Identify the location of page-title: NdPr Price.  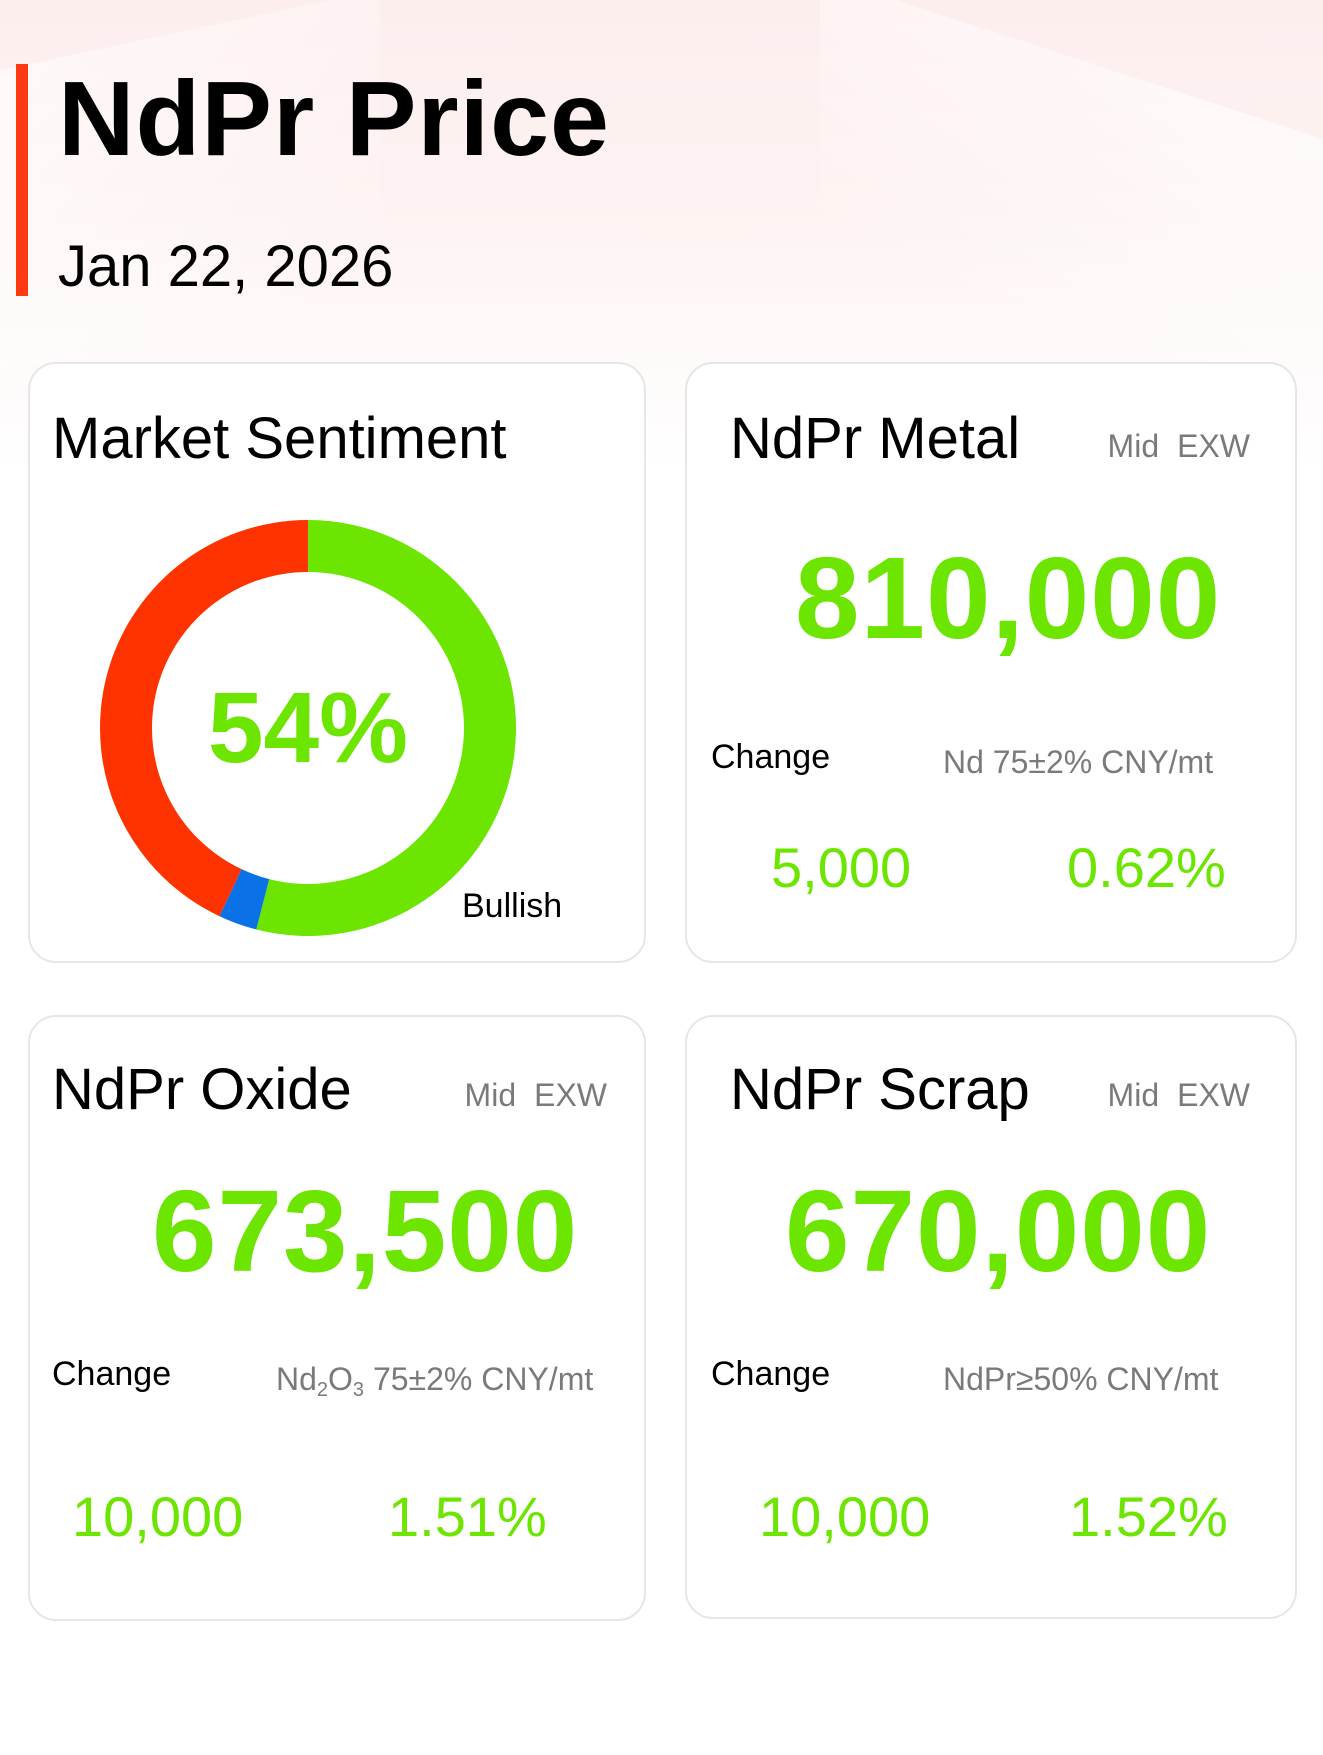
(334, 119).